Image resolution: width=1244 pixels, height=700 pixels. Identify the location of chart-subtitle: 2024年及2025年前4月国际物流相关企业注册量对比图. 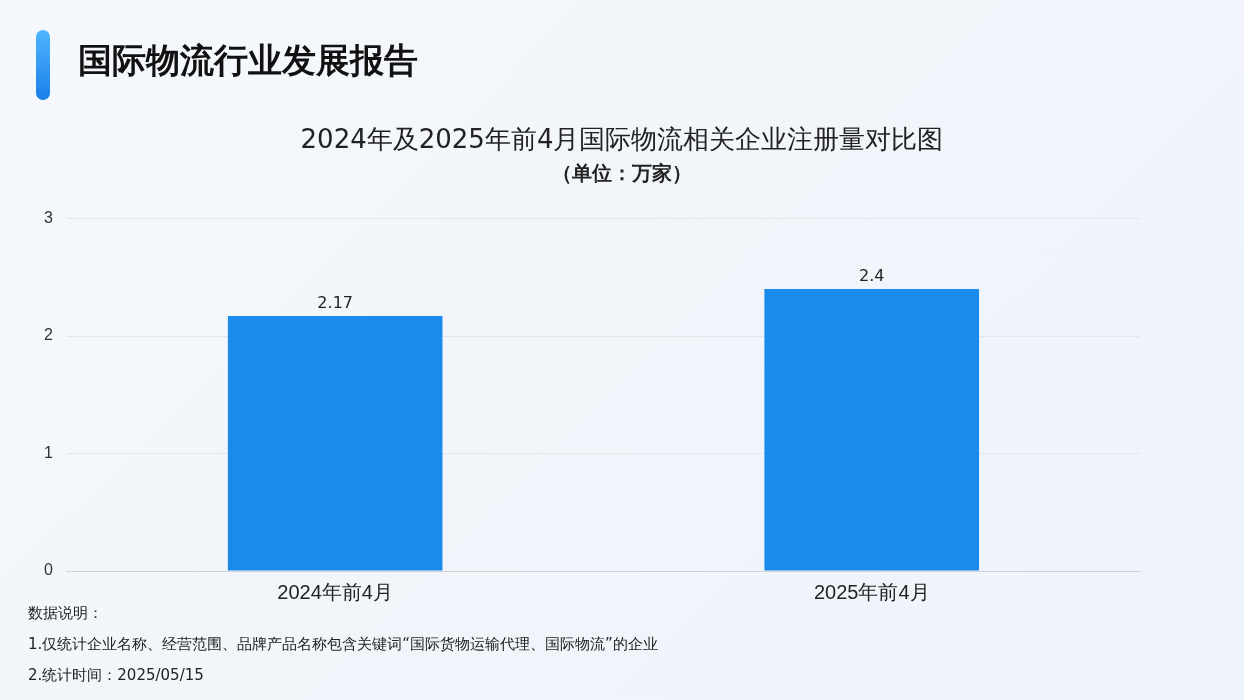
(622, 139).